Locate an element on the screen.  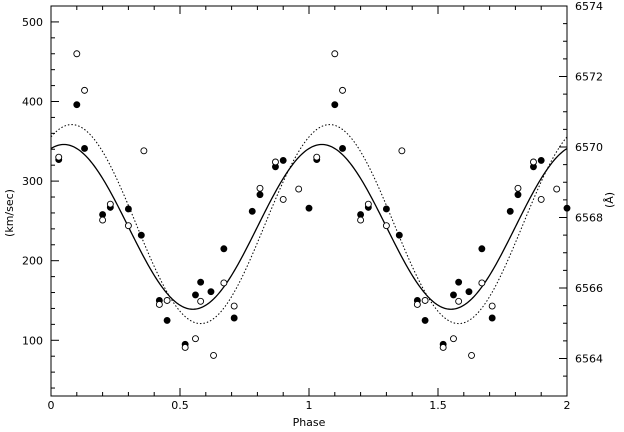
x-tick-label: 0 is located at coordinates (51, 405).